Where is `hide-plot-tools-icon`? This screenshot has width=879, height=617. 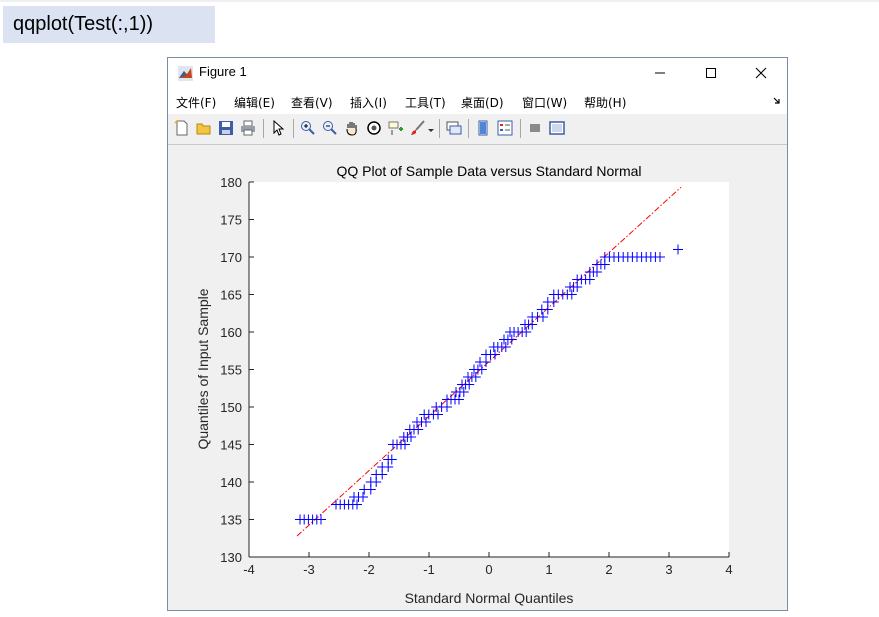
hide-plot-tools-icon is located at coordinates (535, 128).